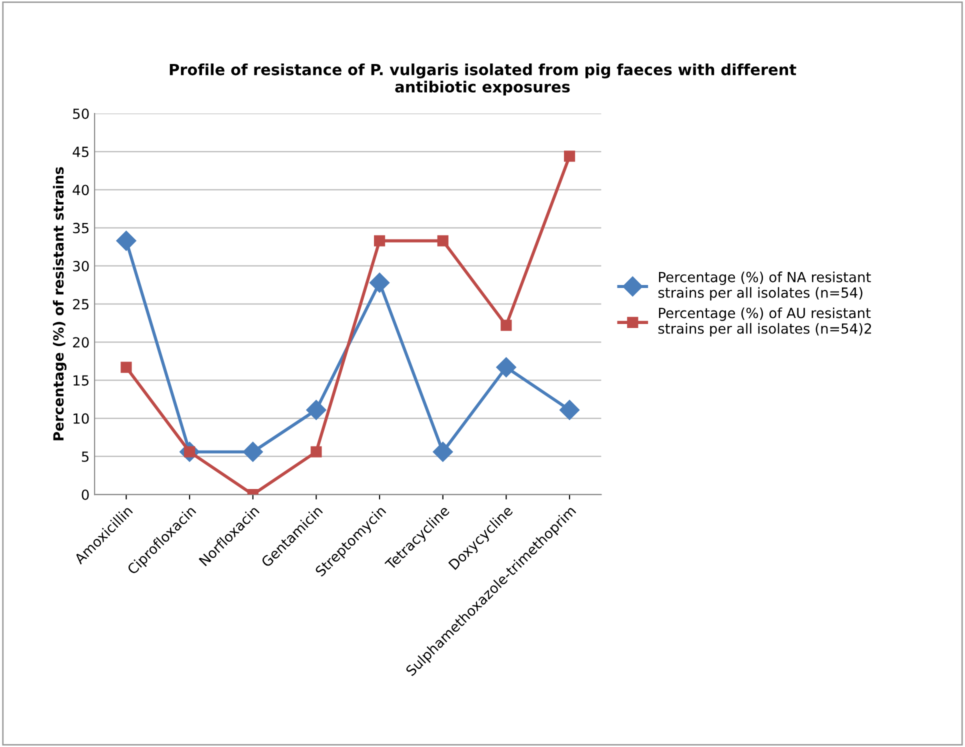 The image size is (965, 747). What do you see at coordinates (81, 418) in the screenshot?
I see `y-tick-label: 10` at bounding box center [81, 418].